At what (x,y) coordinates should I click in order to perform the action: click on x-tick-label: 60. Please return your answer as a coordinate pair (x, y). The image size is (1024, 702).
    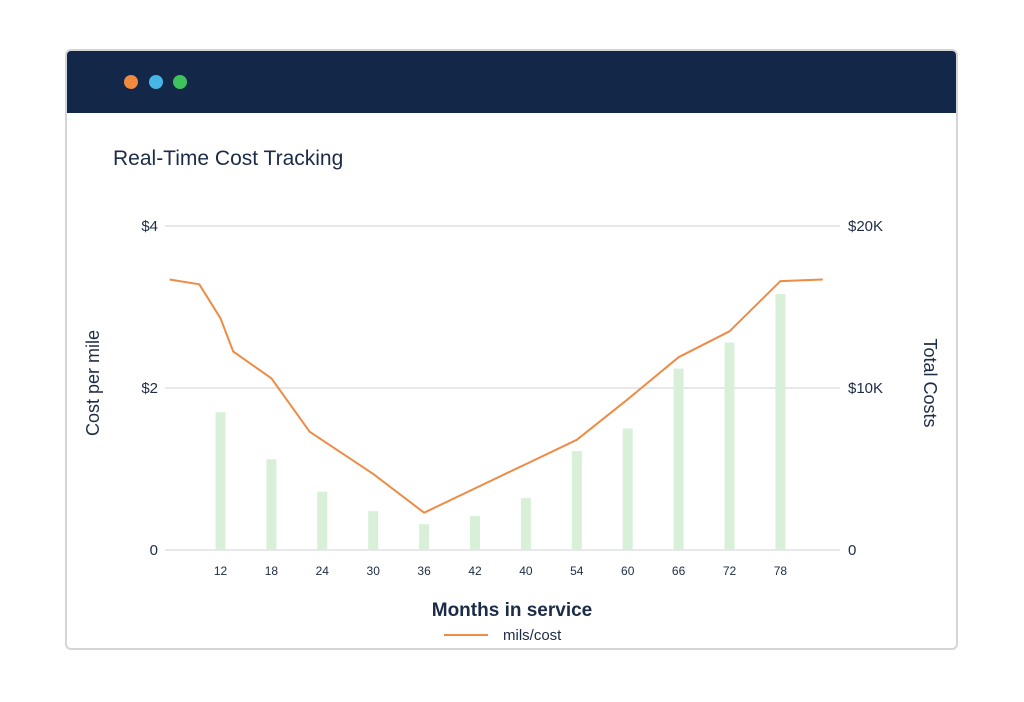
    Looking at the image, I should click on (628, 571).